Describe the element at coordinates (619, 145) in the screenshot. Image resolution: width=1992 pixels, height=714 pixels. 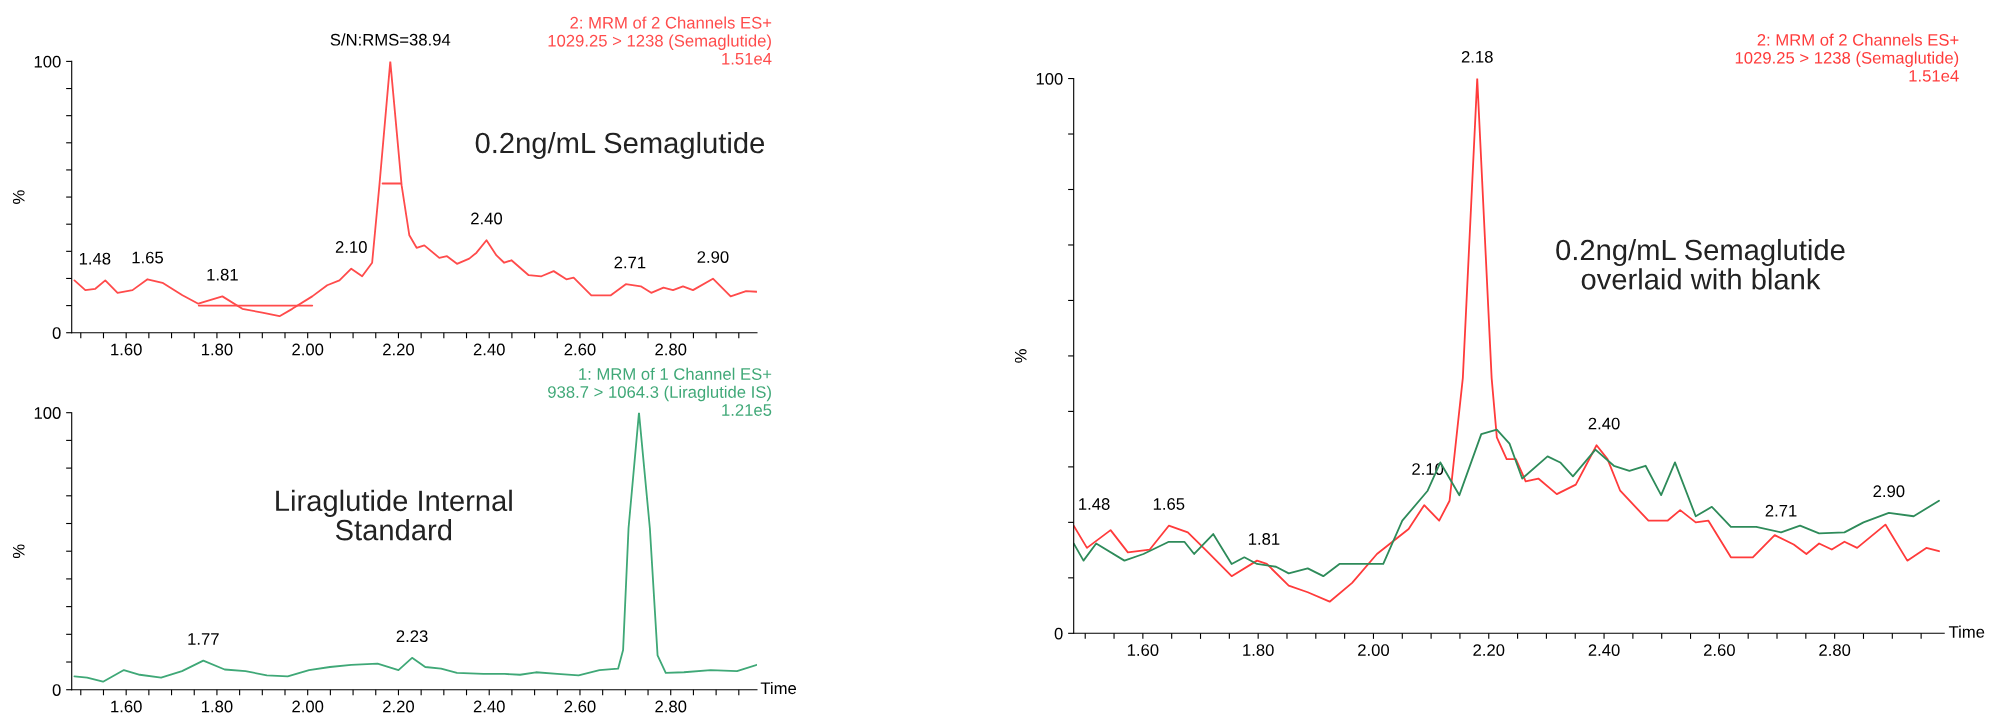
I see `annotation: 0.2ng/mL Semaglutide` at that location.